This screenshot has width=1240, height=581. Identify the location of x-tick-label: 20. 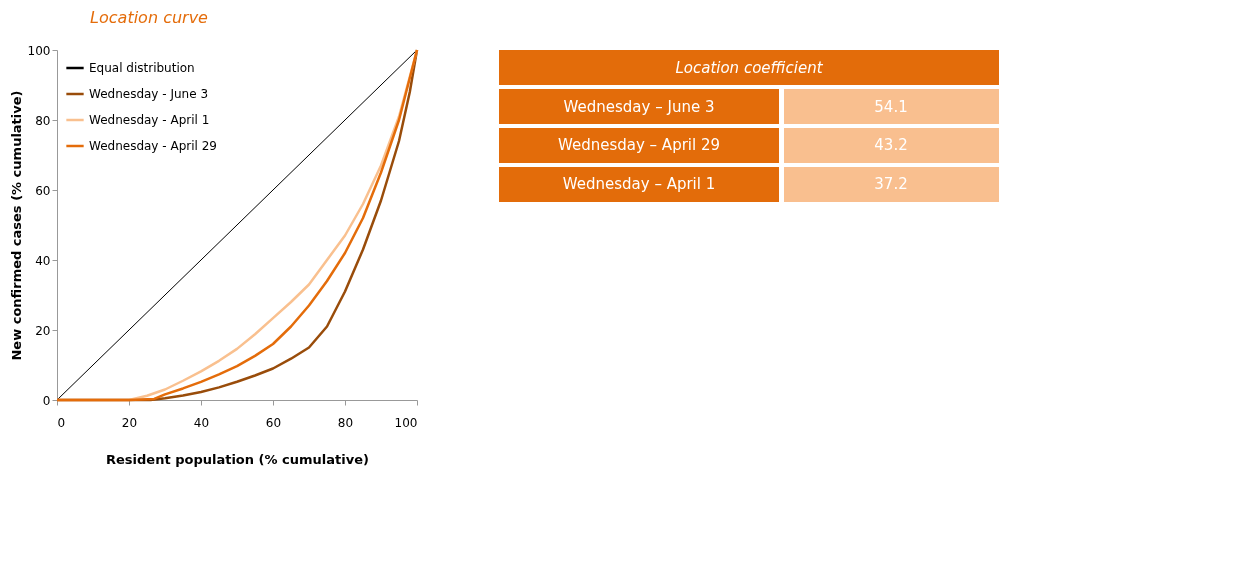
(129, 422).